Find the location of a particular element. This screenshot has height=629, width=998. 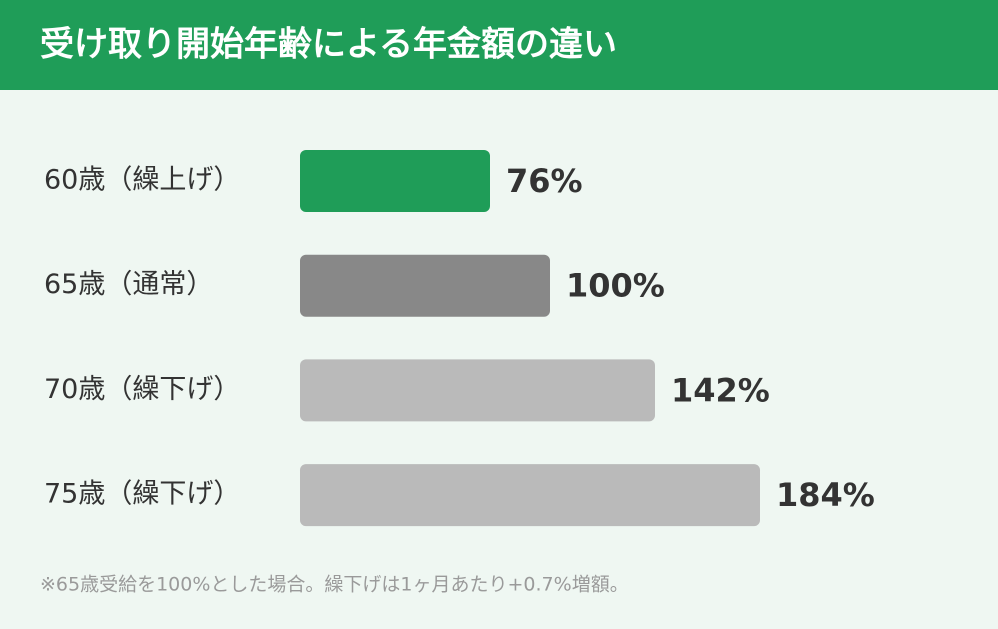

value-label: 184% is located at coordinates (825, 495).